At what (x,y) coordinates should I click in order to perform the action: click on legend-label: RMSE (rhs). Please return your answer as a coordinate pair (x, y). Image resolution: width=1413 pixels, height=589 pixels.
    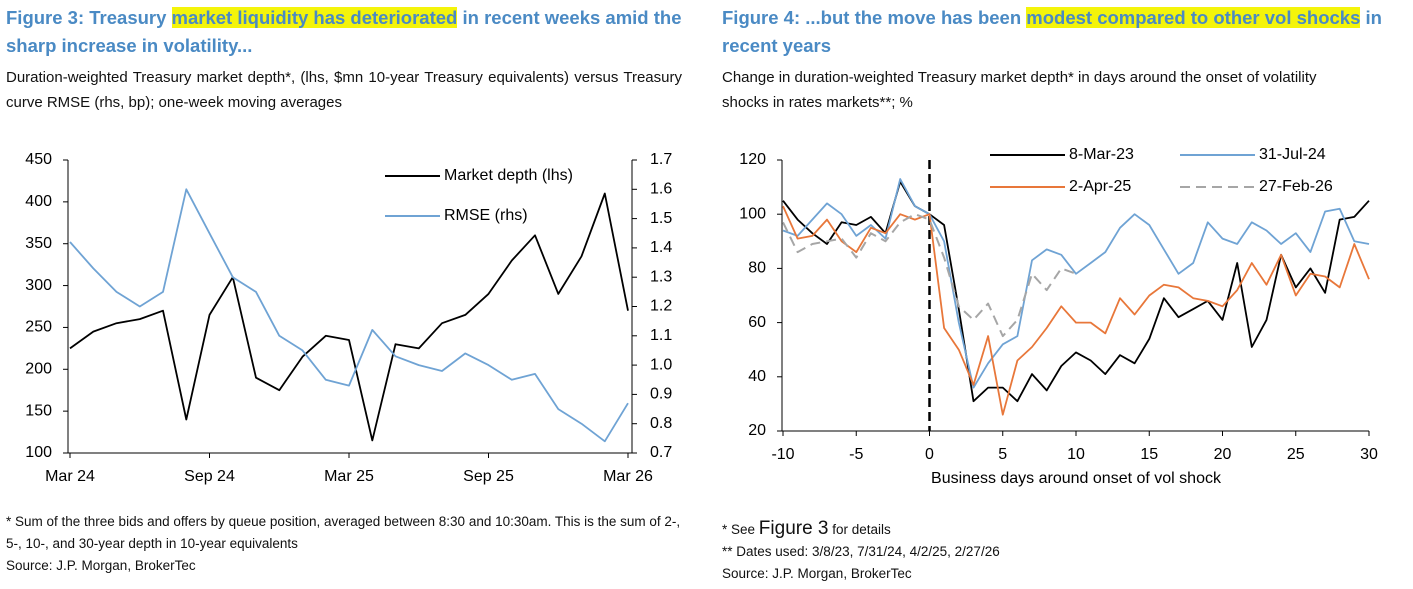
    Looking at the image, I should click on (486, 215).